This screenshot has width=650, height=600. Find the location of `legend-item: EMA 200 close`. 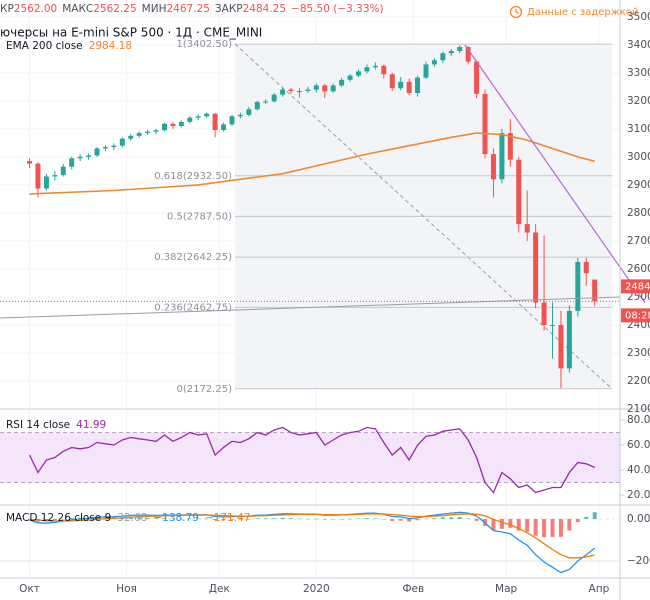

legend-item: EMA 200 close is located at coordinates (44, 46).